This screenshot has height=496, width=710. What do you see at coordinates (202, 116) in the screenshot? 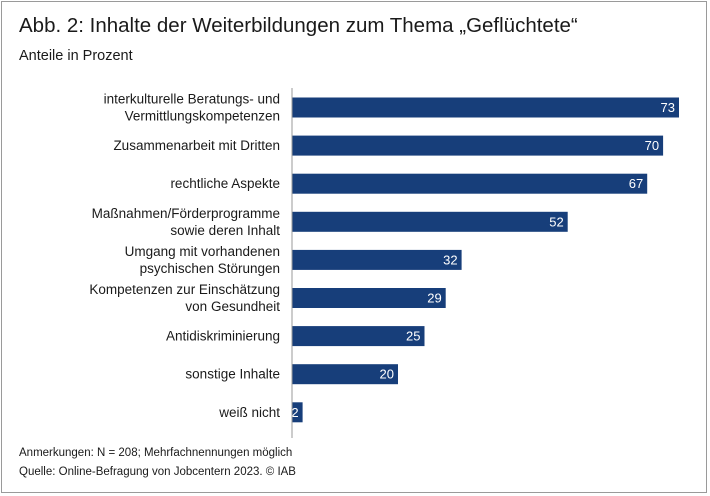
I see `category-label: Vermittlungskompetenzen` at bounding box center [202, 116].